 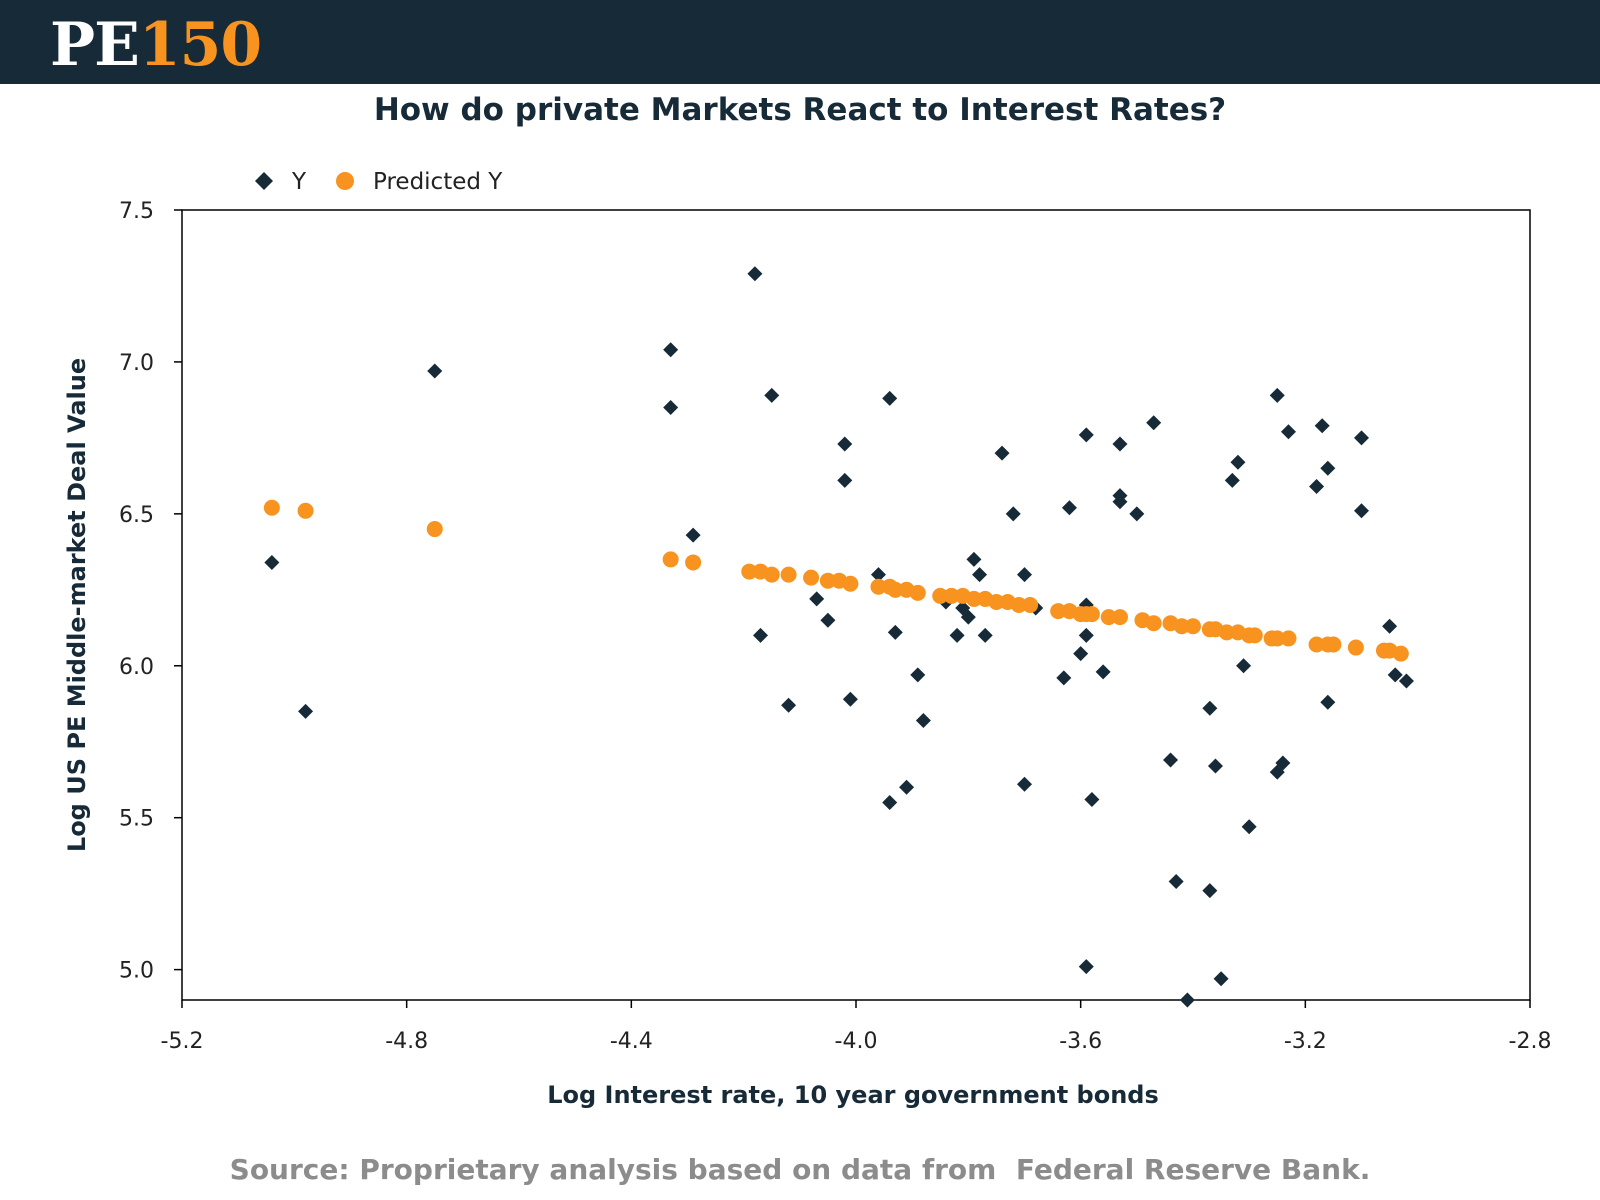 What do you see at coordinates (136, 363) in the screenshot?
I see `y-tick-label: 7.0` at bounding box center [136, 363].